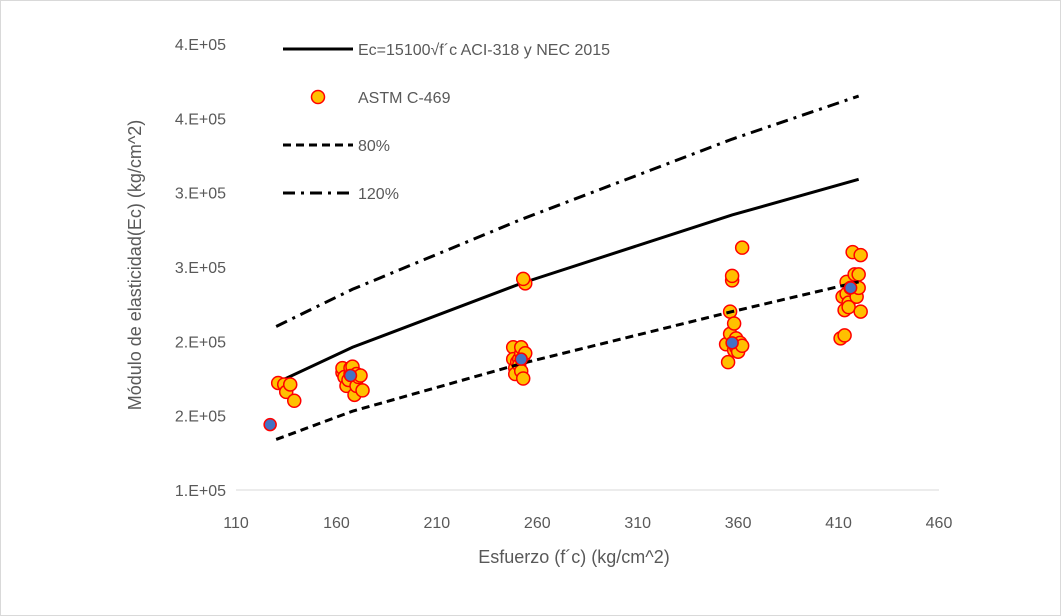 This screenshot has height=616, width=1061. What do you see at coordinates (318, 97) in the screenshot?
I see `legend-marker` at bounding box center [318, 97].